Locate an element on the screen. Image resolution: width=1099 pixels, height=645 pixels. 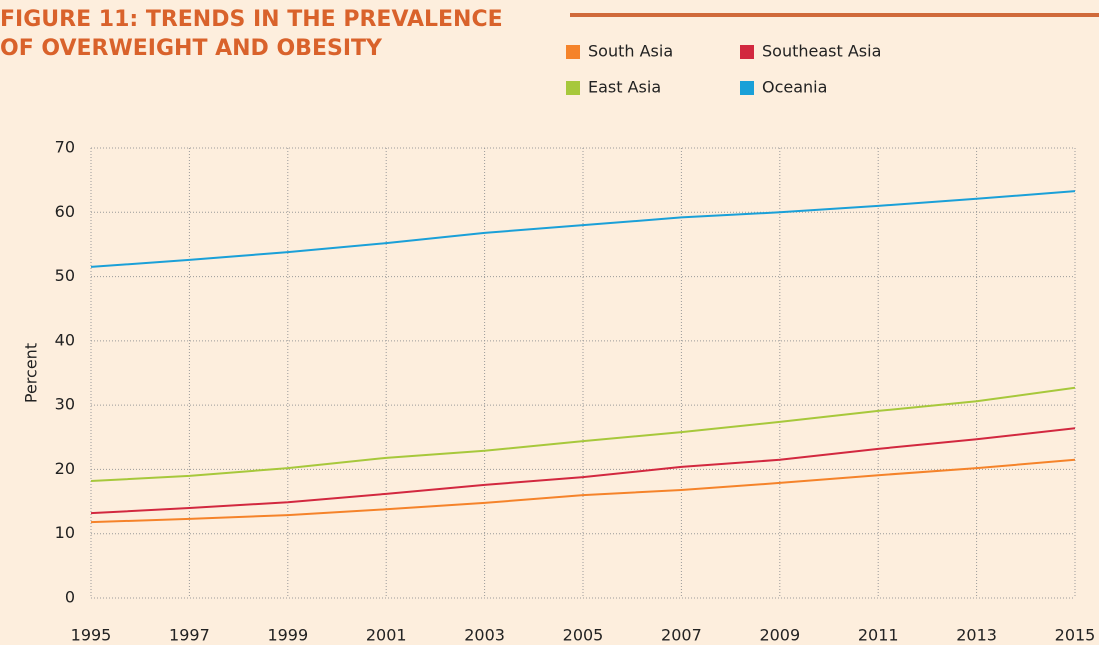
legend-label: South Asia is located at coordinates (630, 51).